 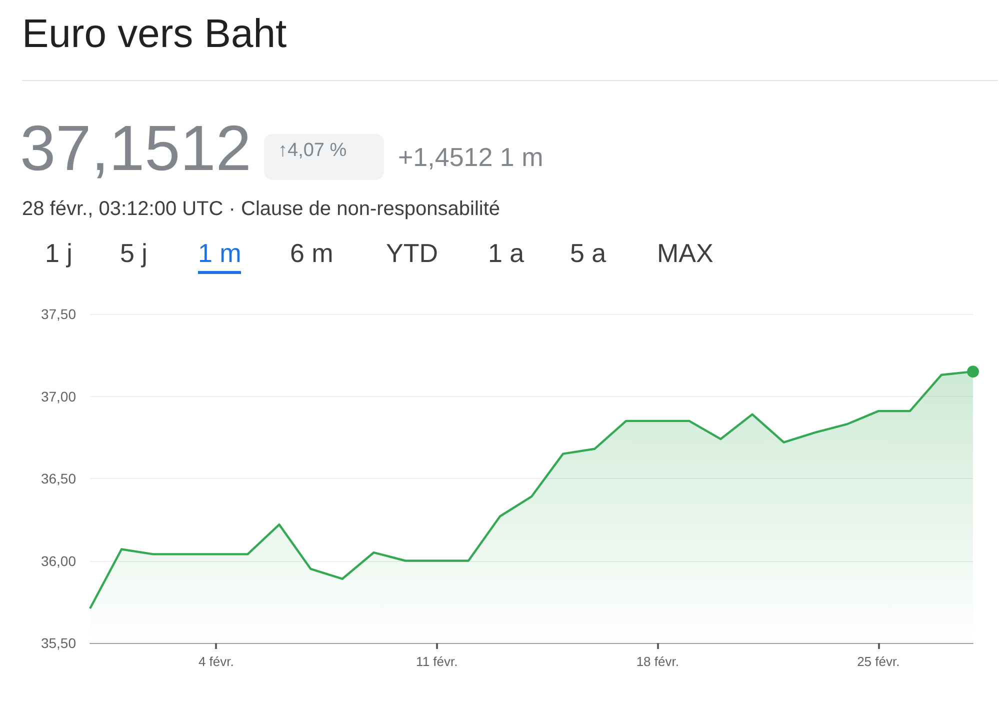 I want to click on text: 1 j, so click(x=58, y=254).